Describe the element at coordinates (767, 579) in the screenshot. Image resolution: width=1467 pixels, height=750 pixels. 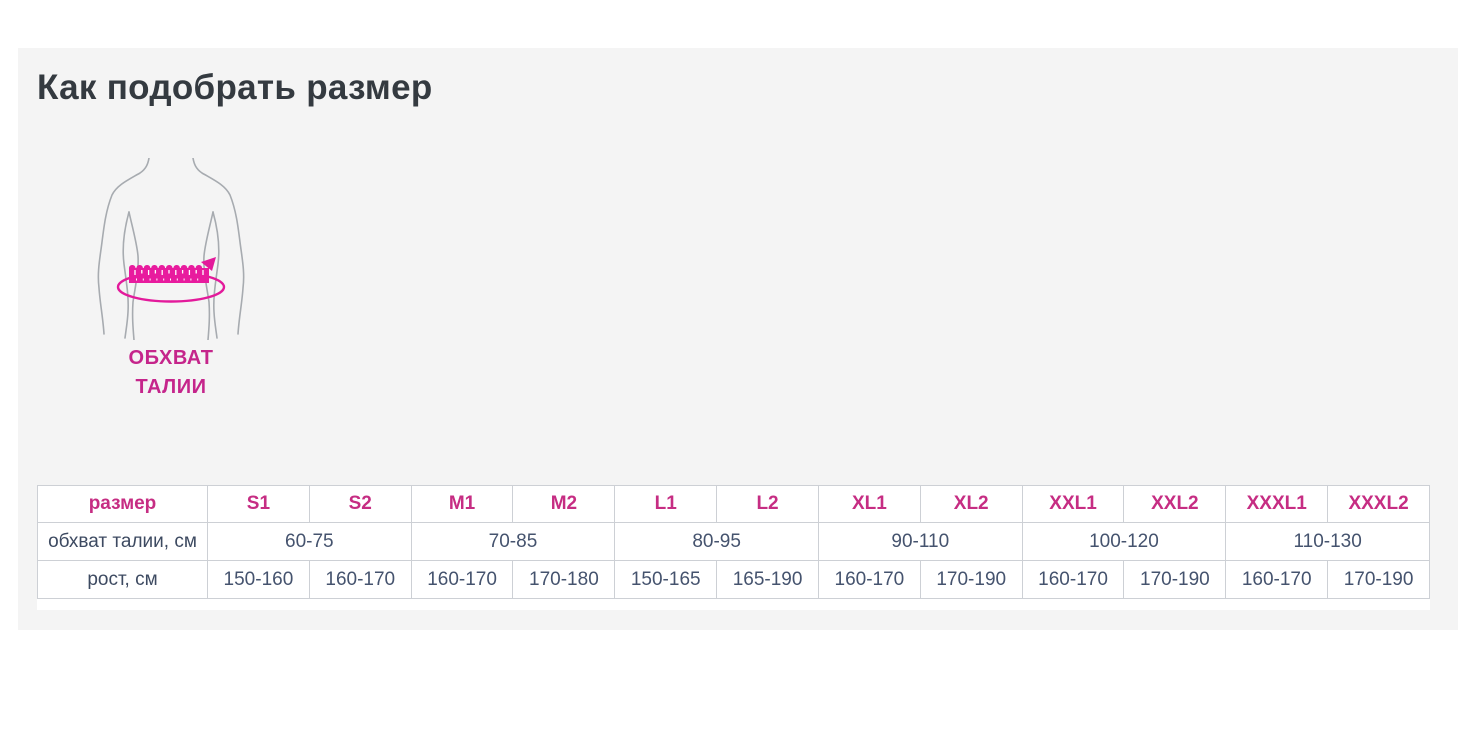
I see `height-range-cell: 165-190` at that location.